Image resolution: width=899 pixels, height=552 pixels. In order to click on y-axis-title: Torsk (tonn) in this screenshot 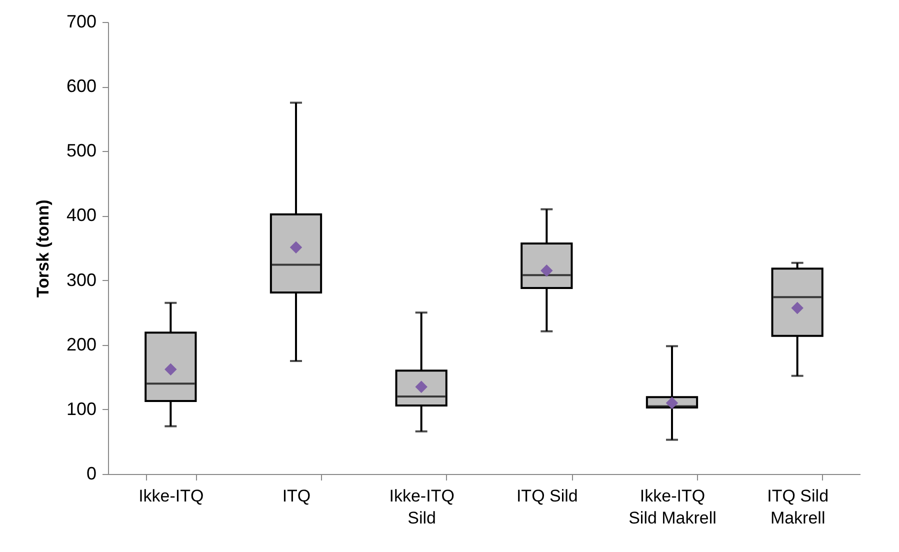, I will do `click(42, 249)`.